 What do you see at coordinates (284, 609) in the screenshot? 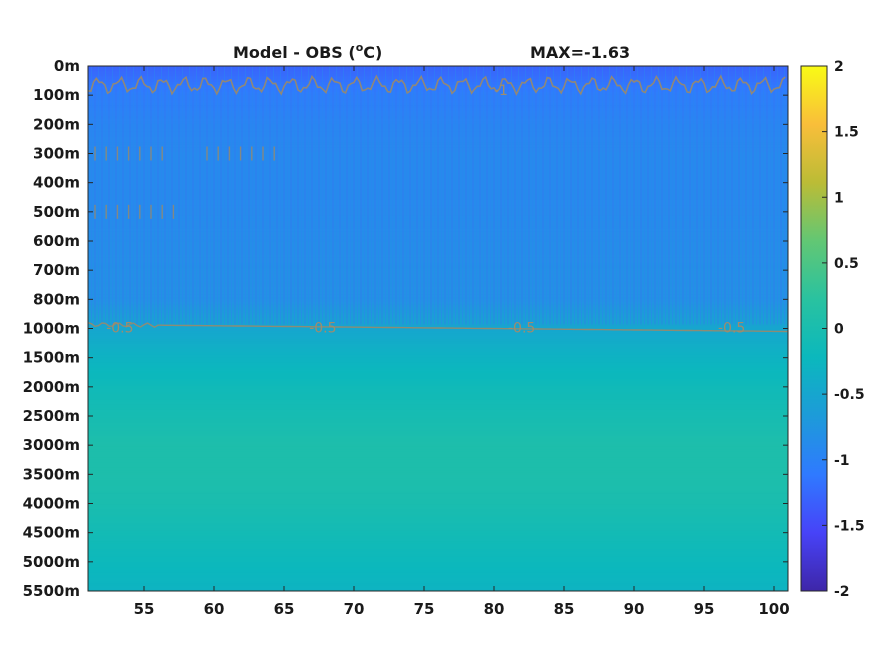
I see `x-tick-label: 65` at bounding box center [284, 609].